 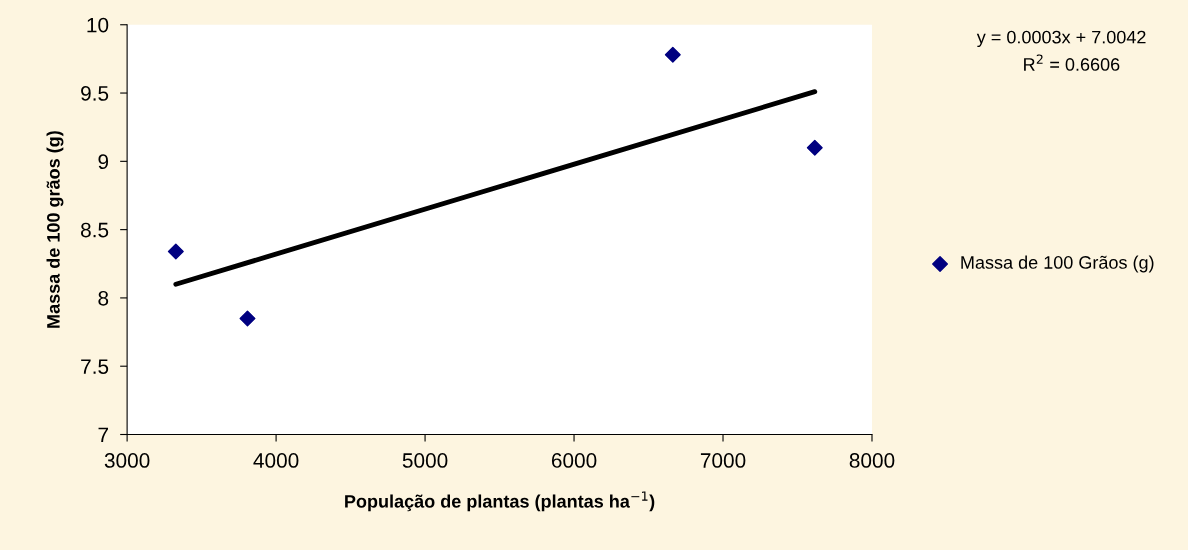 What do you see at coordinates (276, 460) in the screenshot?
I see `x-tick-label: 4000` at bounding box center [276, 460].